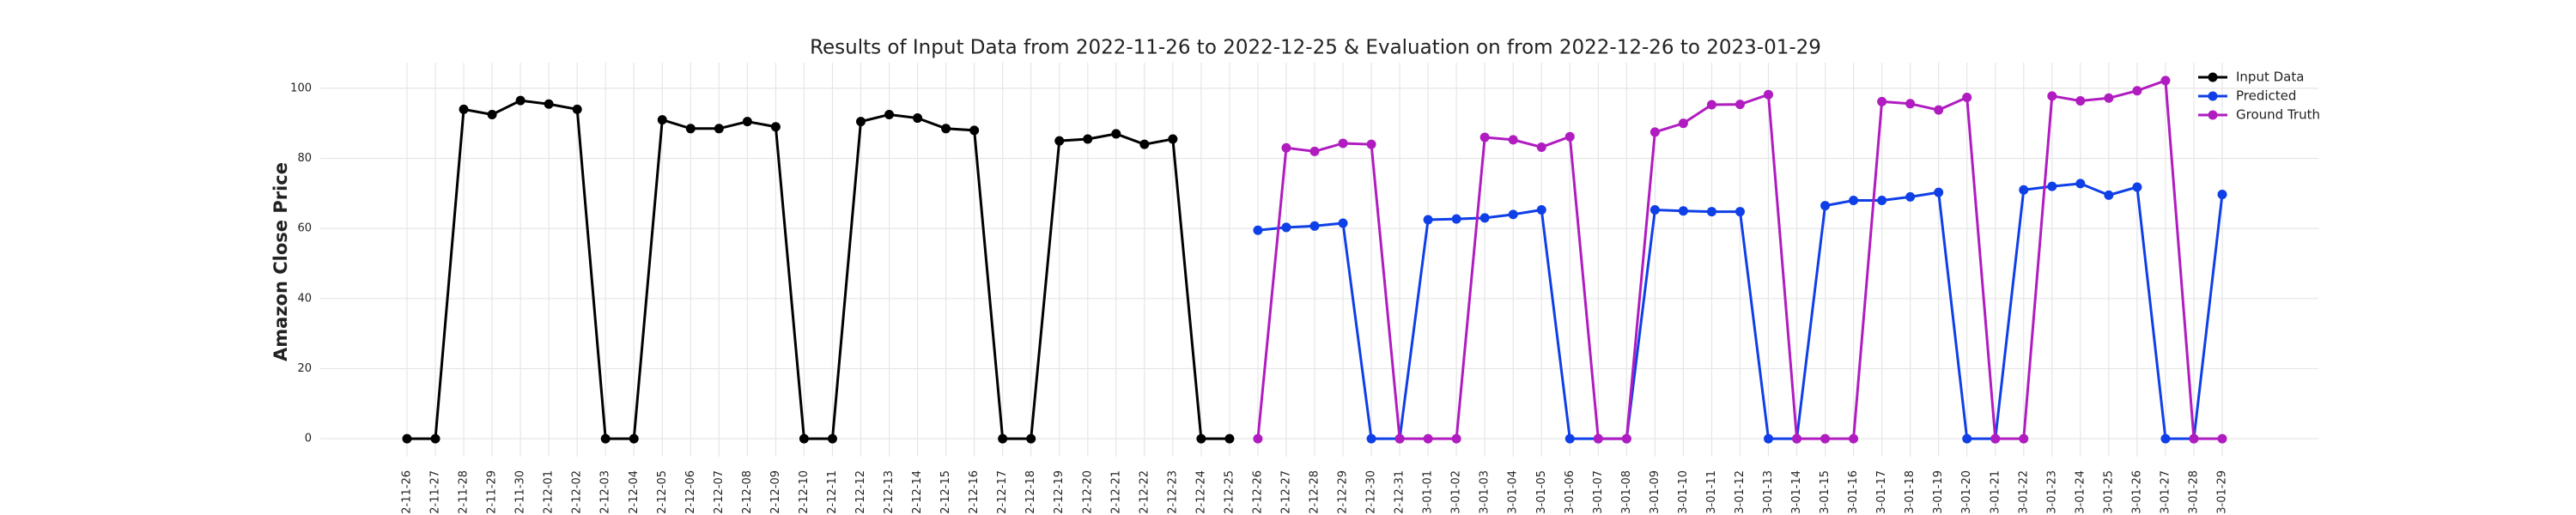 The height and width of the screenshot is (515, 2576). Describe the element at coordinates (1853, 492) in the screenshot. I see `x-tick-label: 2023-01-16` at that location.